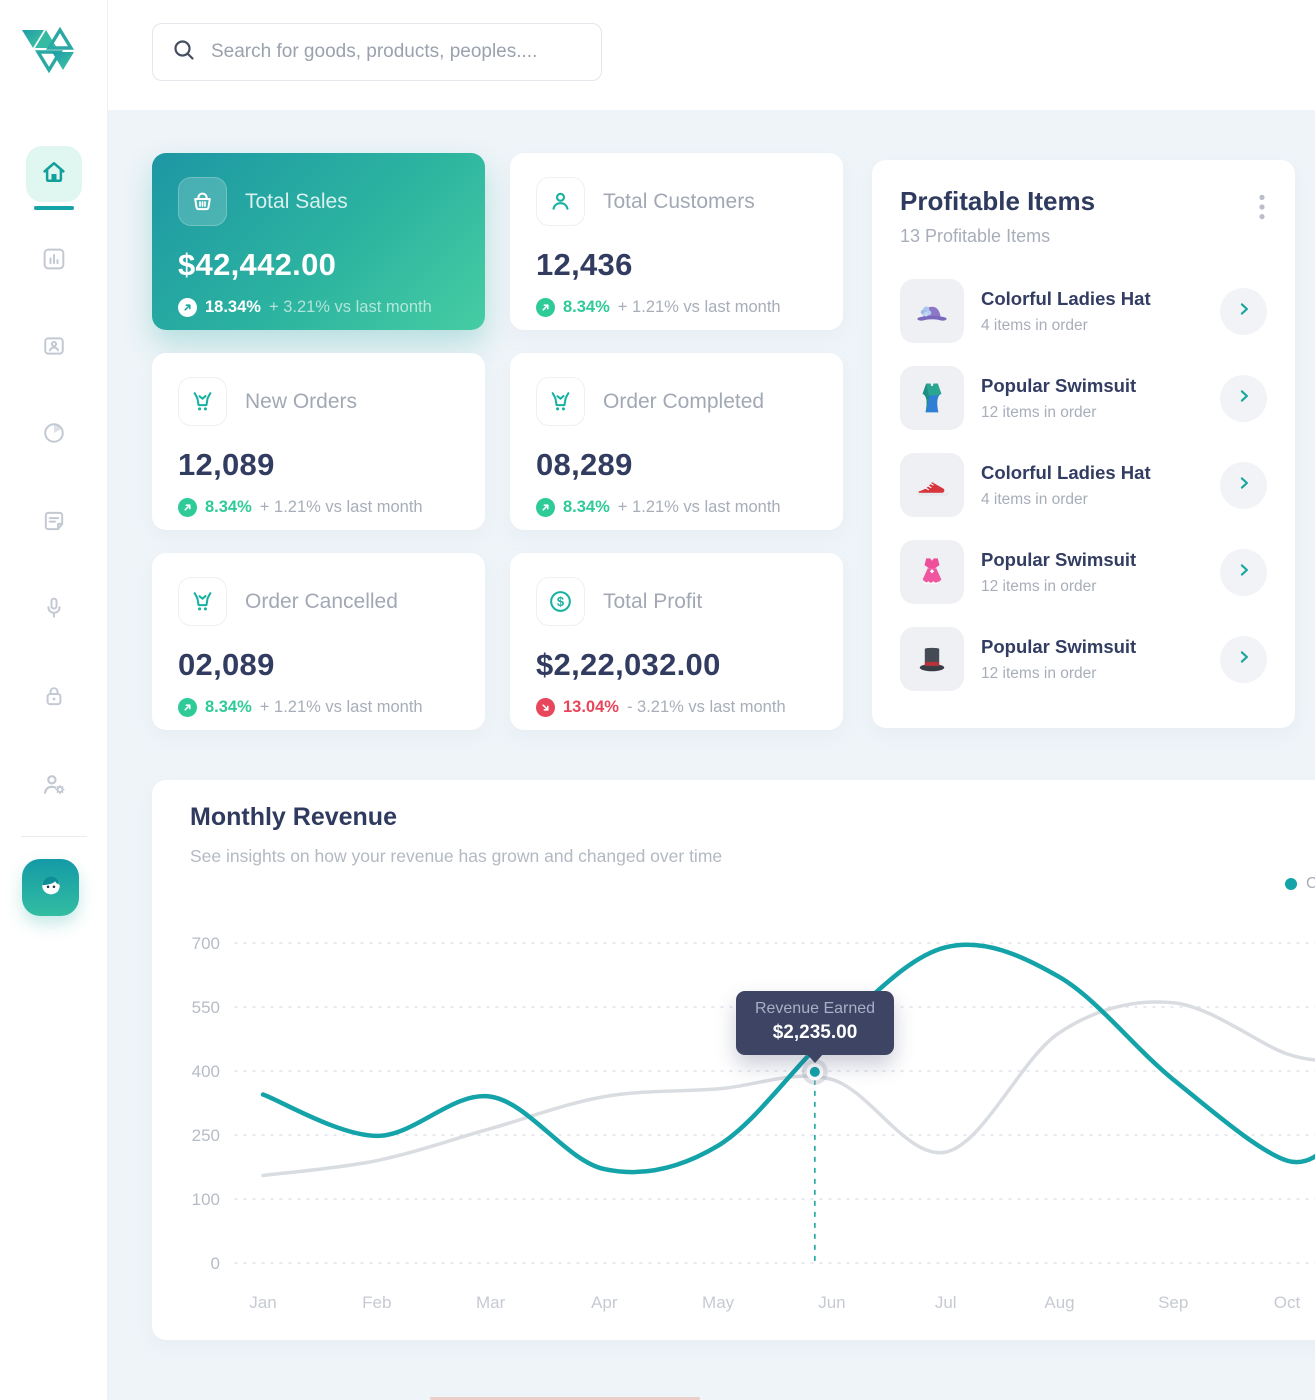 This screenshot has height=1400, width=1315. Describe the element at coordinates (50, 53) in the screenshot. I see `logo` at that location.